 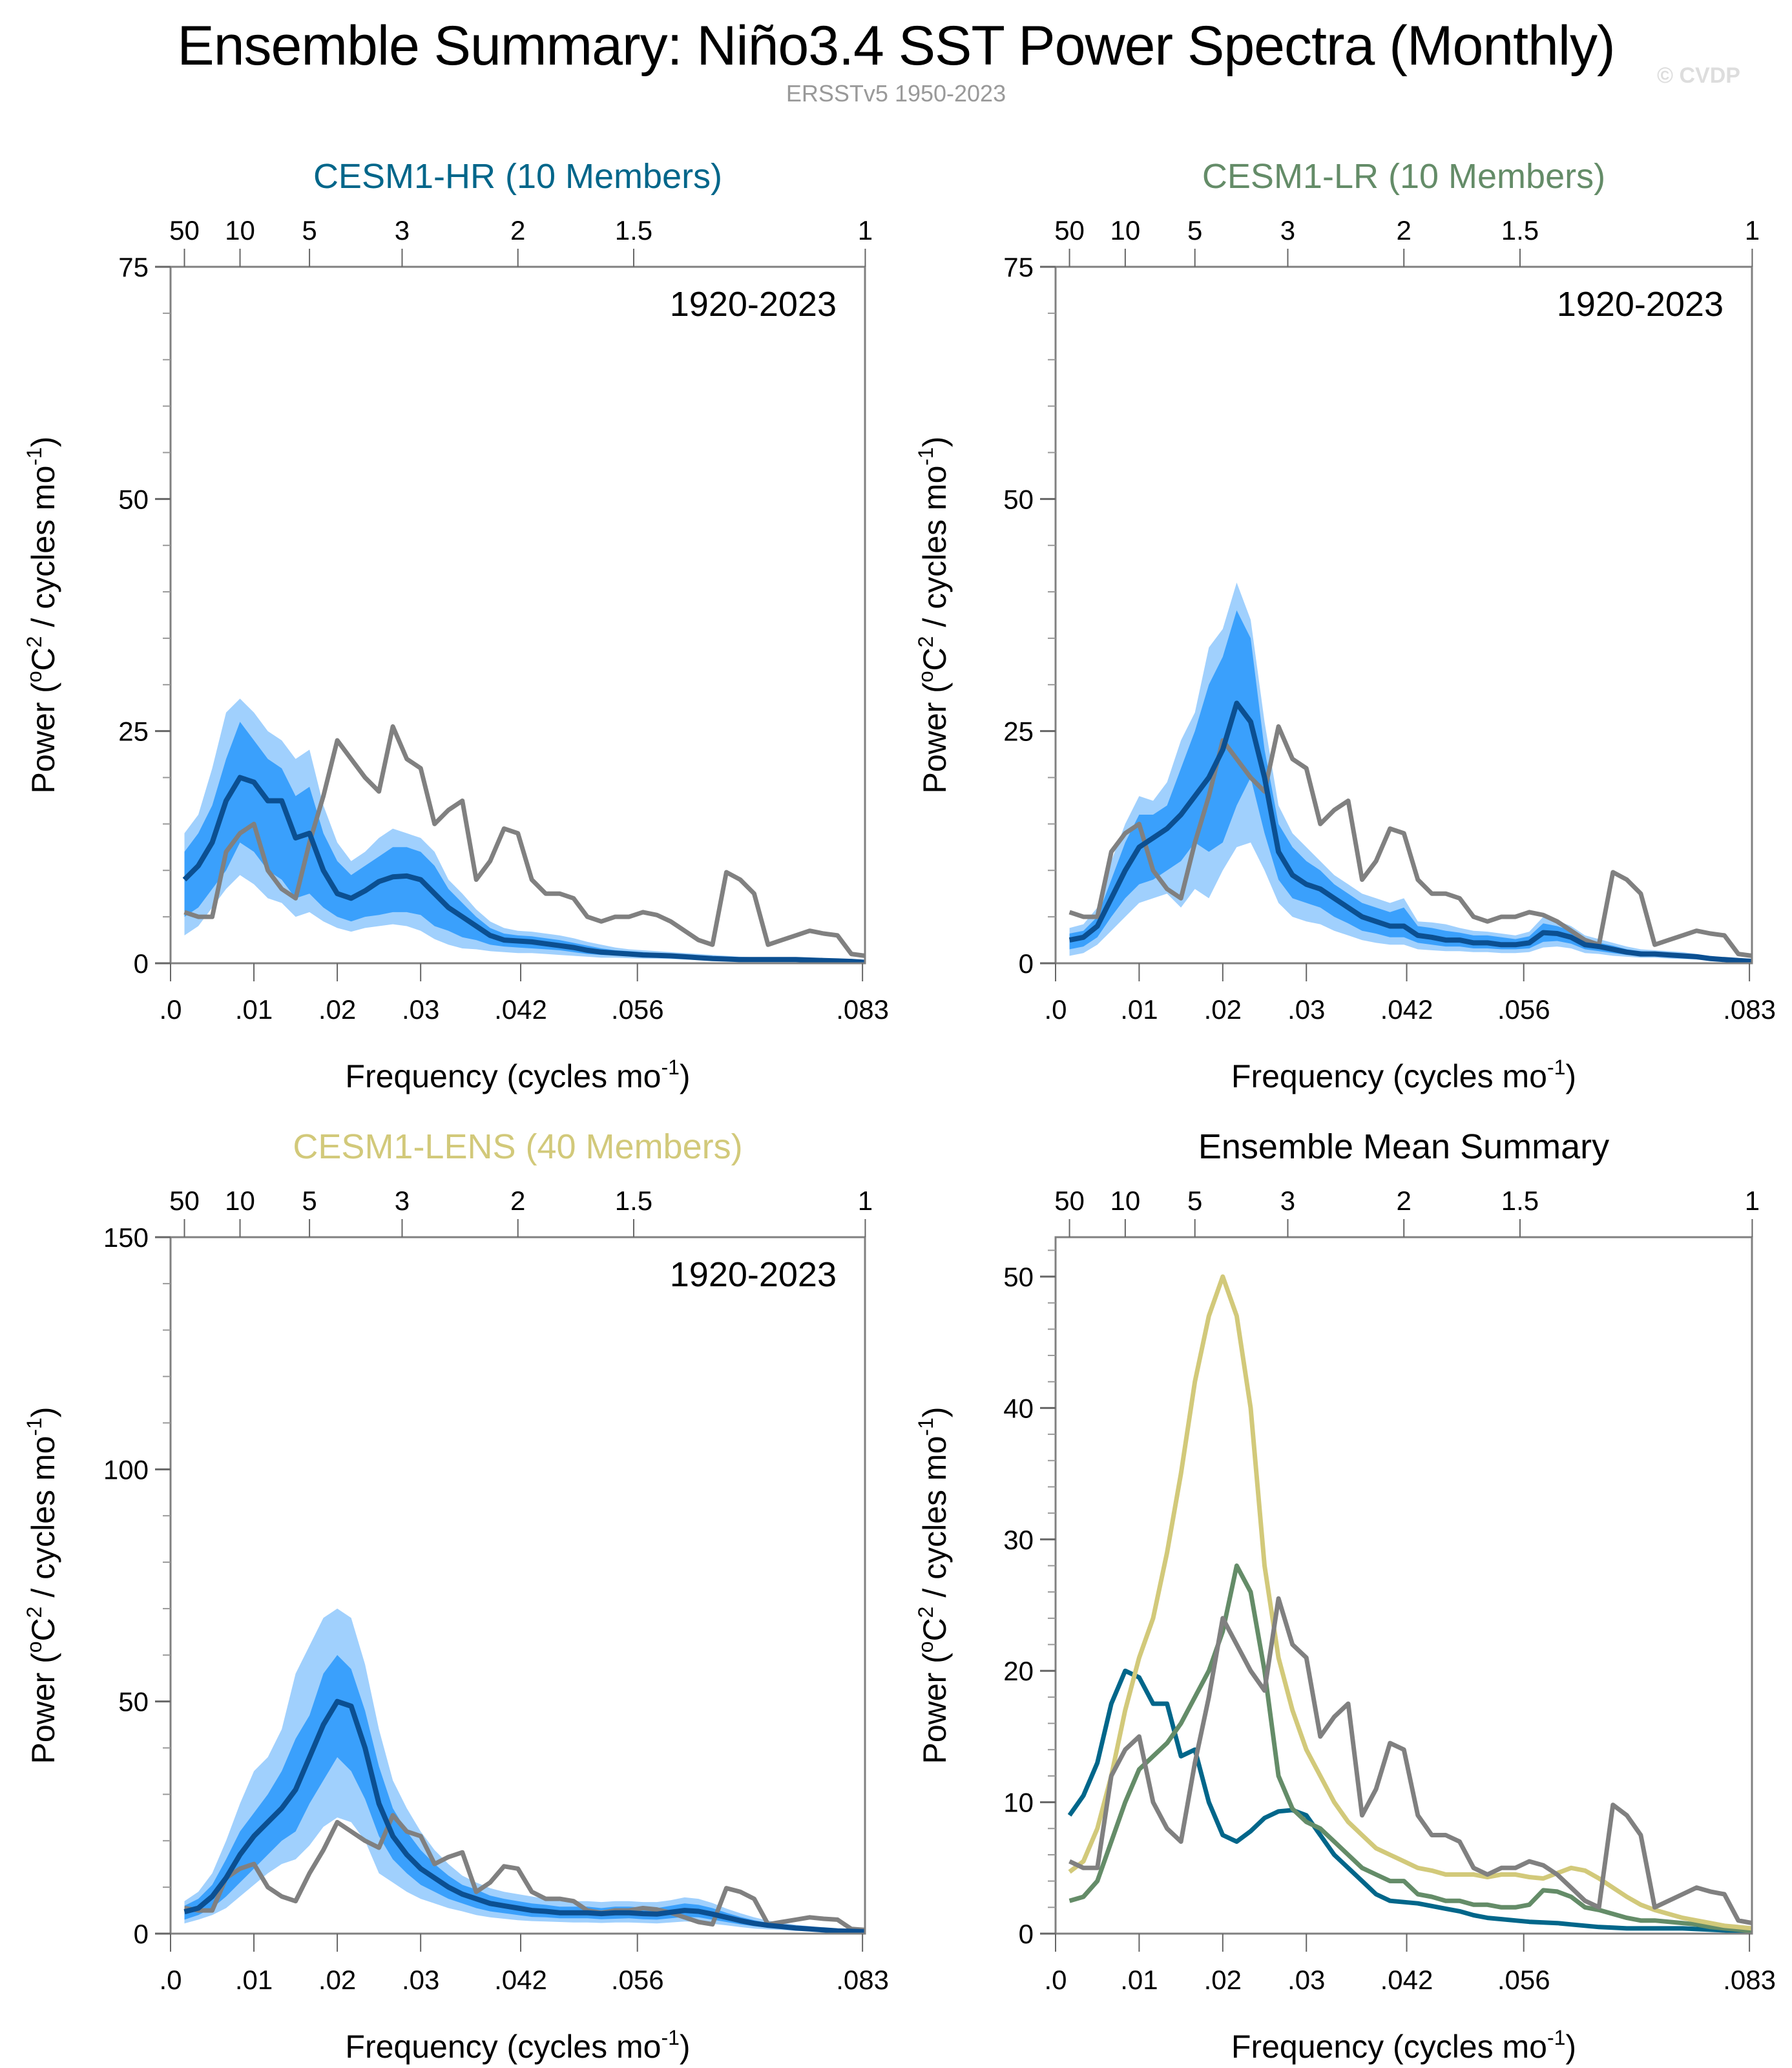 What do you see at coordinates (1223, 1980) in the screenshot?
I see `x-tick-label: .02` at bounding box center [1223, 1980].